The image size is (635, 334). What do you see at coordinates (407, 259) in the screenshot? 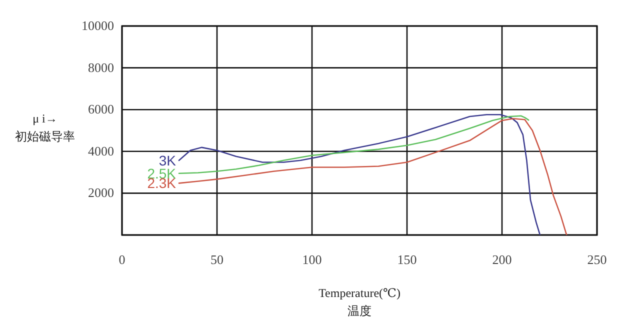
I see `x-tick-label: 150` at bounding box center [407, 259].